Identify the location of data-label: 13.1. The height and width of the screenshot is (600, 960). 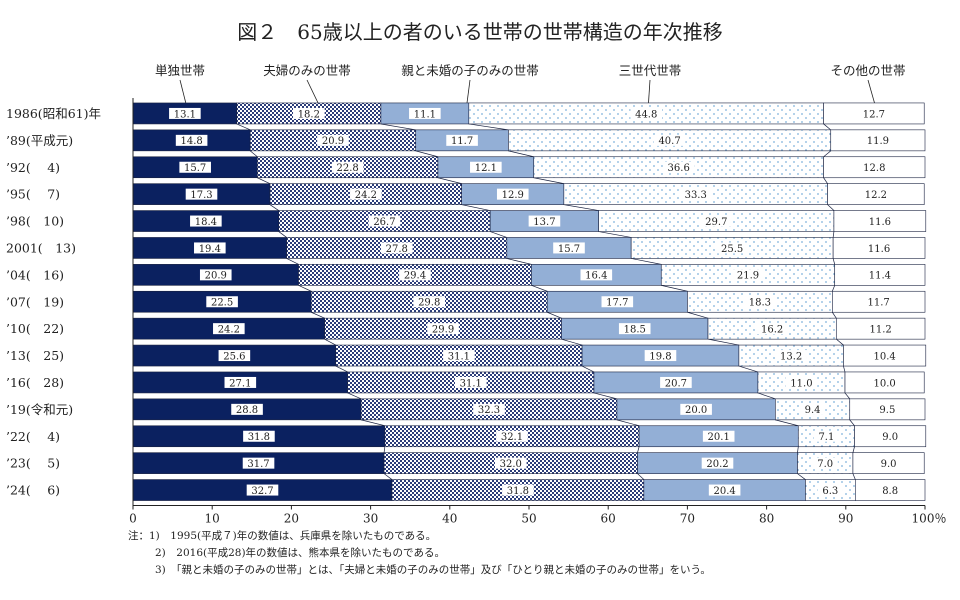
(185, 114).